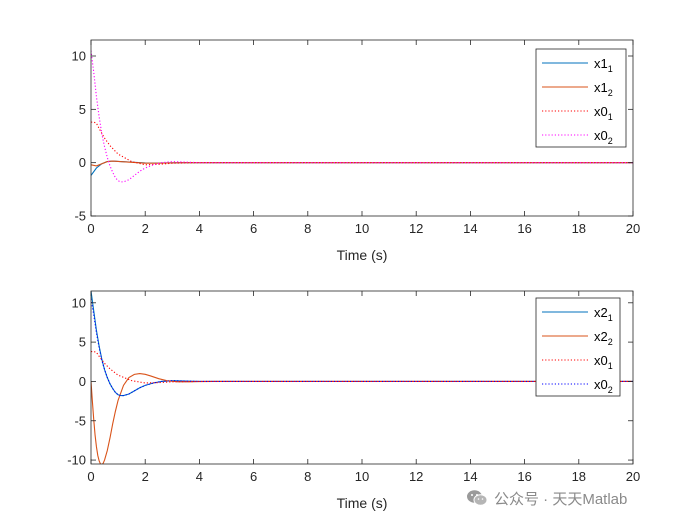  I want to click on watermark-text: 公众号 · 天天Matlab, so click(561, 499).